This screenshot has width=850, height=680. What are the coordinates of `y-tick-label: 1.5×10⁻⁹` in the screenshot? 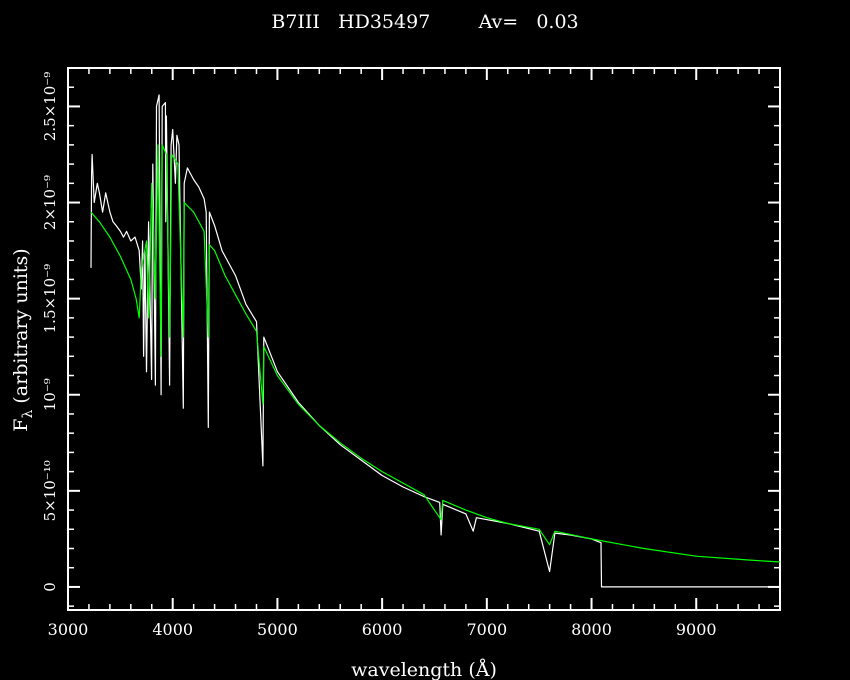 It's located at (50, 298).